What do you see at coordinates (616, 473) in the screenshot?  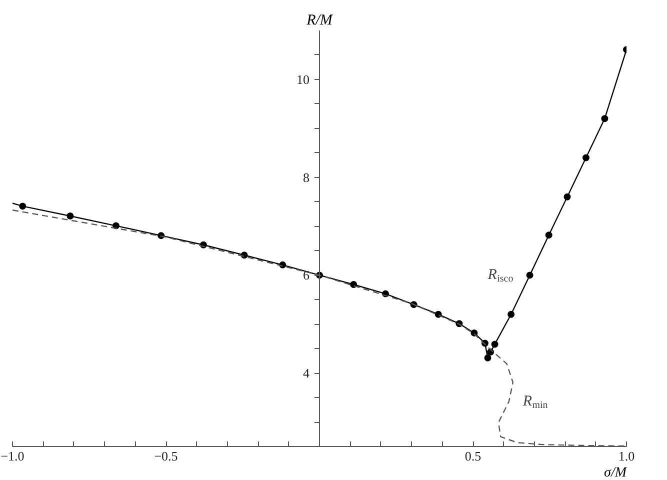 I see `x-axis-title: σ/M` at bounding box center [616, 473].